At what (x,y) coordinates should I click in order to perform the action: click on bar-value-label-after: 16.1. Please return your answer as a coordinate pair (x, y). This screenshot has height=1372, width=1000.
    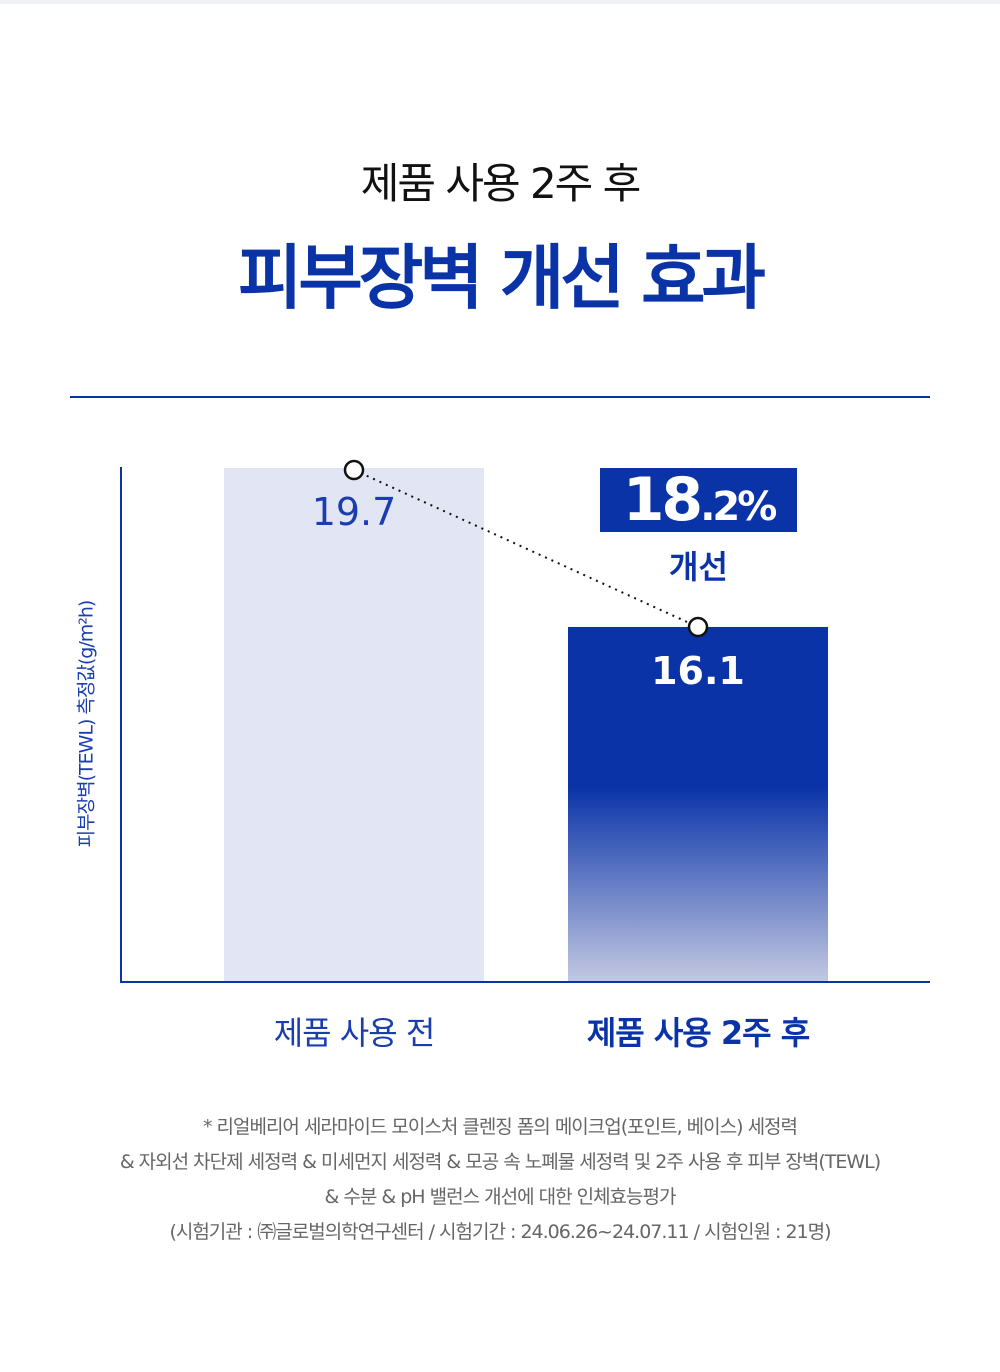
    Looking at the image, I should click on (698, 670).